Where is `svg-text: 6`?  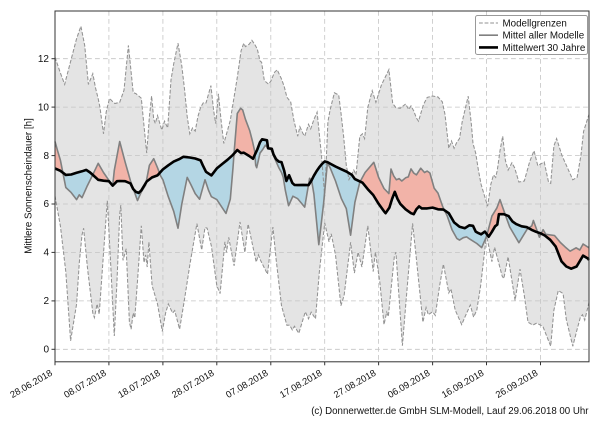 svg-text: 6 is located at coordinates (46, 204).